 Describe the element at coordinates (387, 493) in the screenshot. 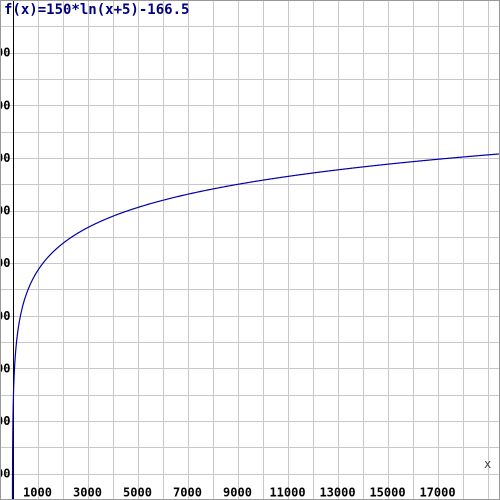

I see `x-tick-label: 15000` at that location.